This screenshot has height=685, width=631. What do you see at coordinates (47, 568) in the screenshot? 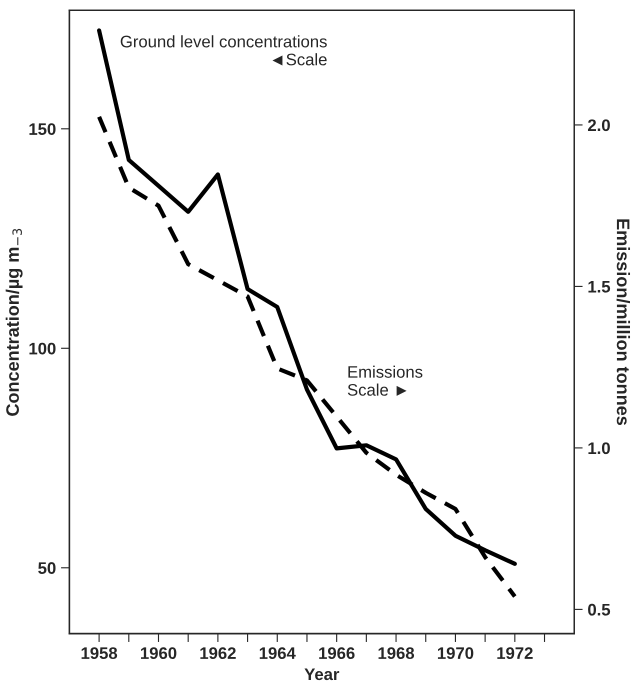
I see `y-tick-label: 50` at bounding box center [47, 568].